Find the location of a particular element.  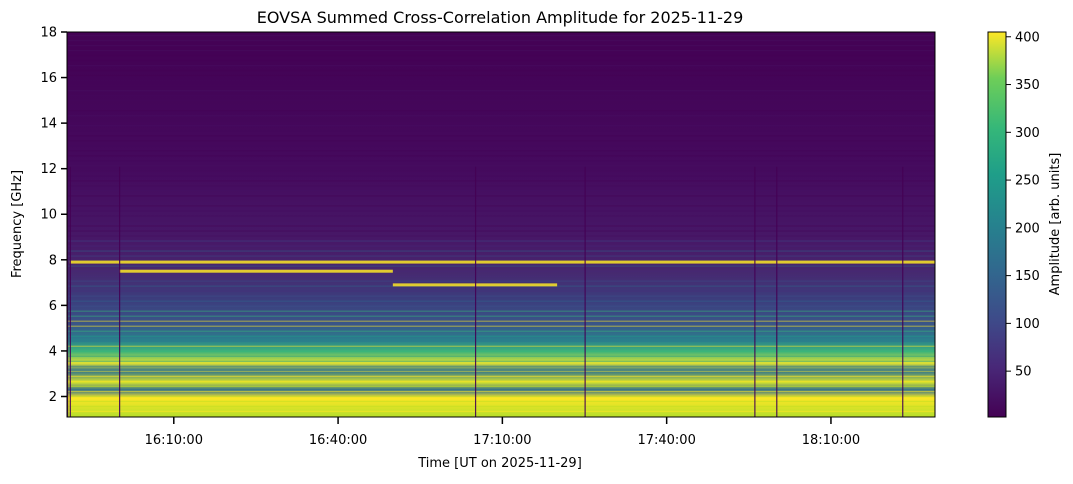

colorbar-tick-label: 150 is located at coordinates (1027, 276).